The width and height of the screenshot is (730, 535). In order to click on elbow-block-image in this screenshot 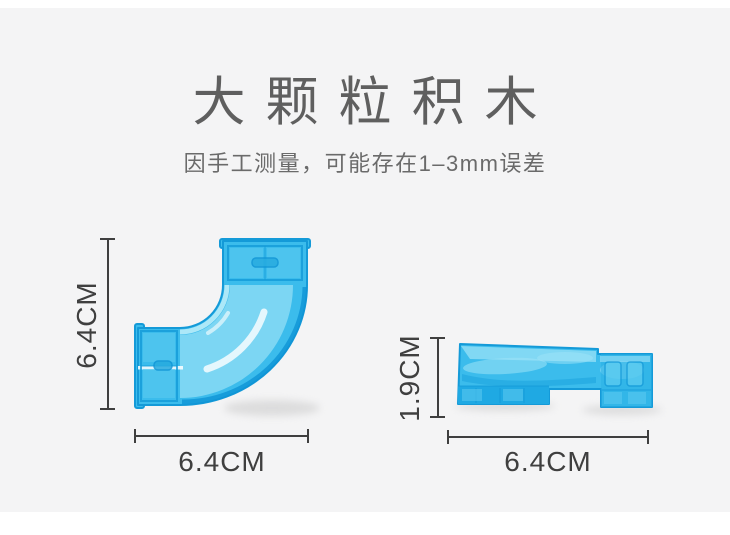, I will do `click(227, 327)`.